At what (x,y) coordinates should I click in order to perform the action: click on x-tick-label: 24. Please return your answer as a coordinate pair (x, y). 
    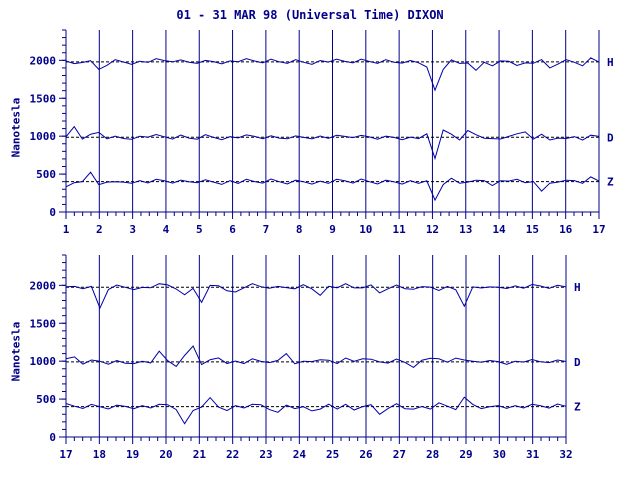
    Looking at the image, I should click on (300, 454).